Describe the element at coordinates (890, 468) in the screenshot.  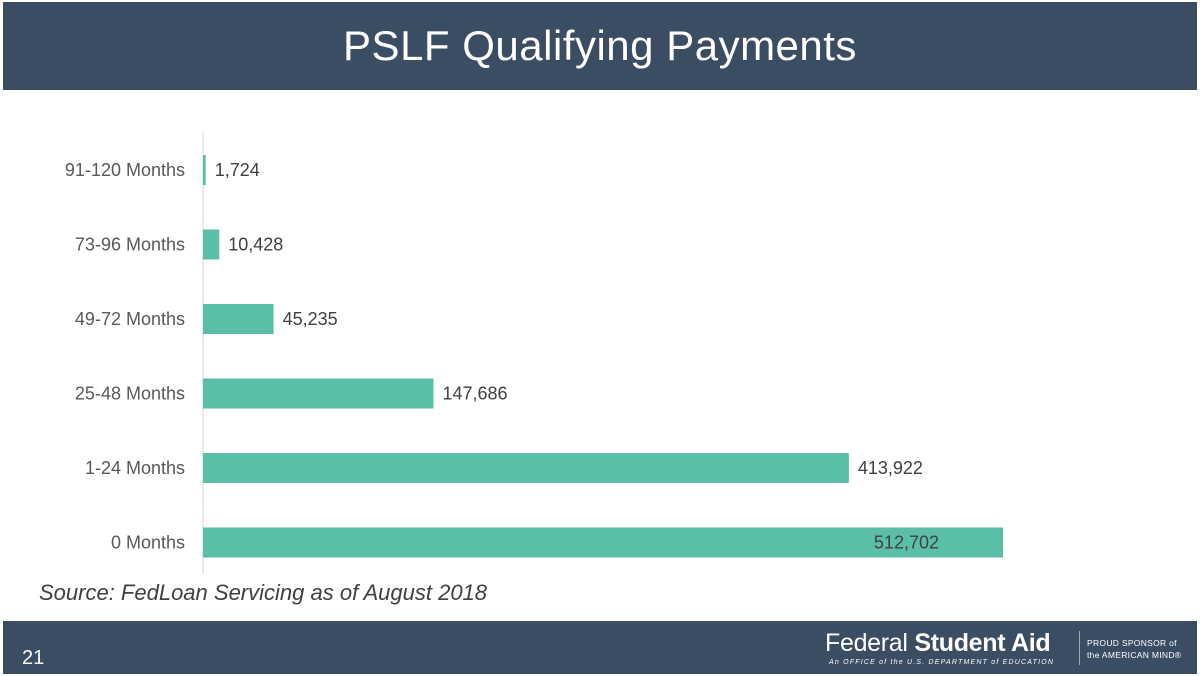
I see `data-label: 413,922` at that location.